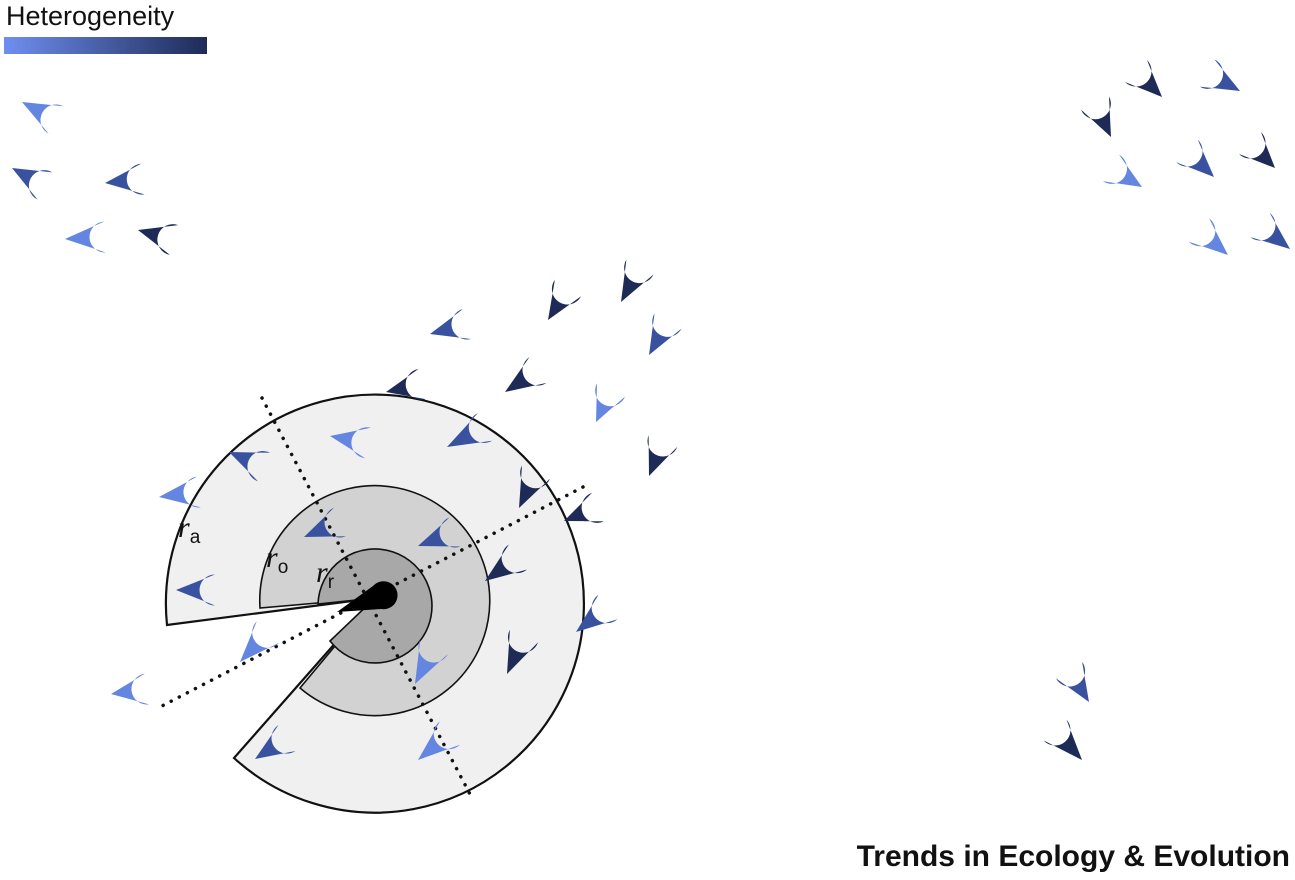  What do you see at coordinates (325, 574) in the screenshot?
I see `repulsion-radius-label: rr` at bounding box center [325, 574].